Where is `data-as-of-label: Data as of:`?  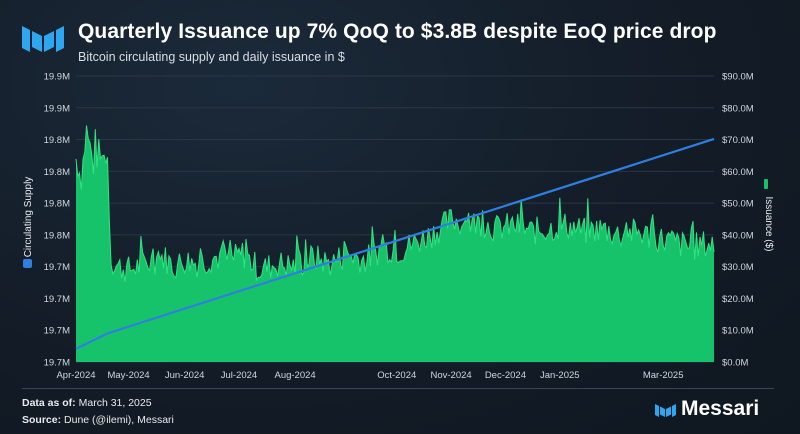 data-as-of-label: Data as of: is located at coordinates (49, 403).